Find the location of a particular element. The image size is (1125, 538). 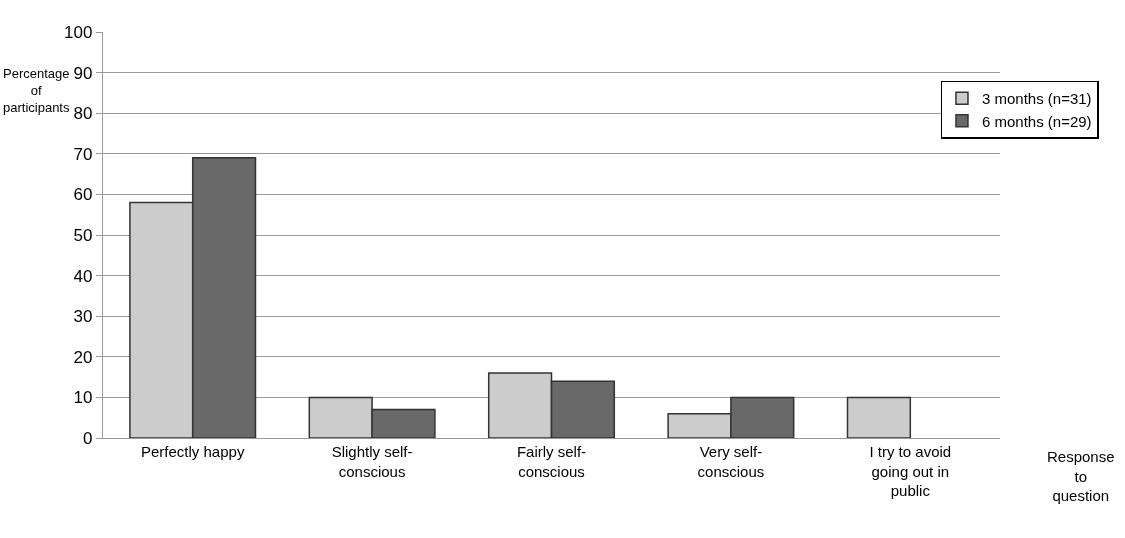

legend-label: 6 months (n=29) is located at coordinates (1036, 121).